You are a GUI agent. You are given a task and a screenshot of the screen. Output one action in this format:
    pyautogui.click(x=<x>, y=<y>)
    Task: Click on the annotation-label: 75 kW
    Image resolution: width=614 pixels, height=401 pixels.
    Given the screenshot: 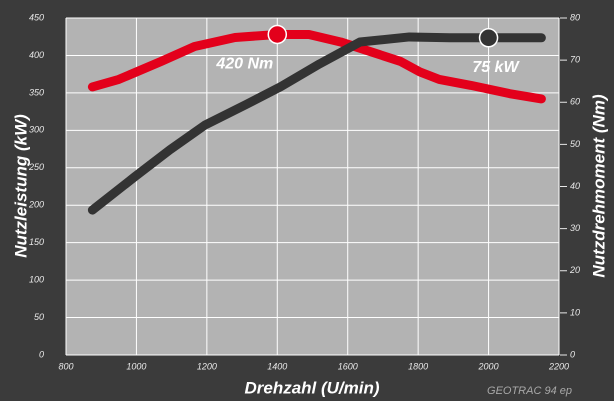 What is the action you would take?
    pyautogui.click(x=496, y=67)
    